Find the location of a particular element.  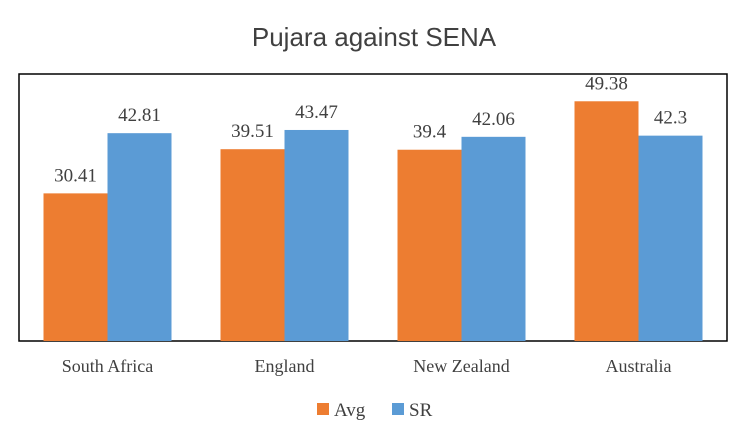

bar-avg-new-zealand is located at coordinates (429, 245).